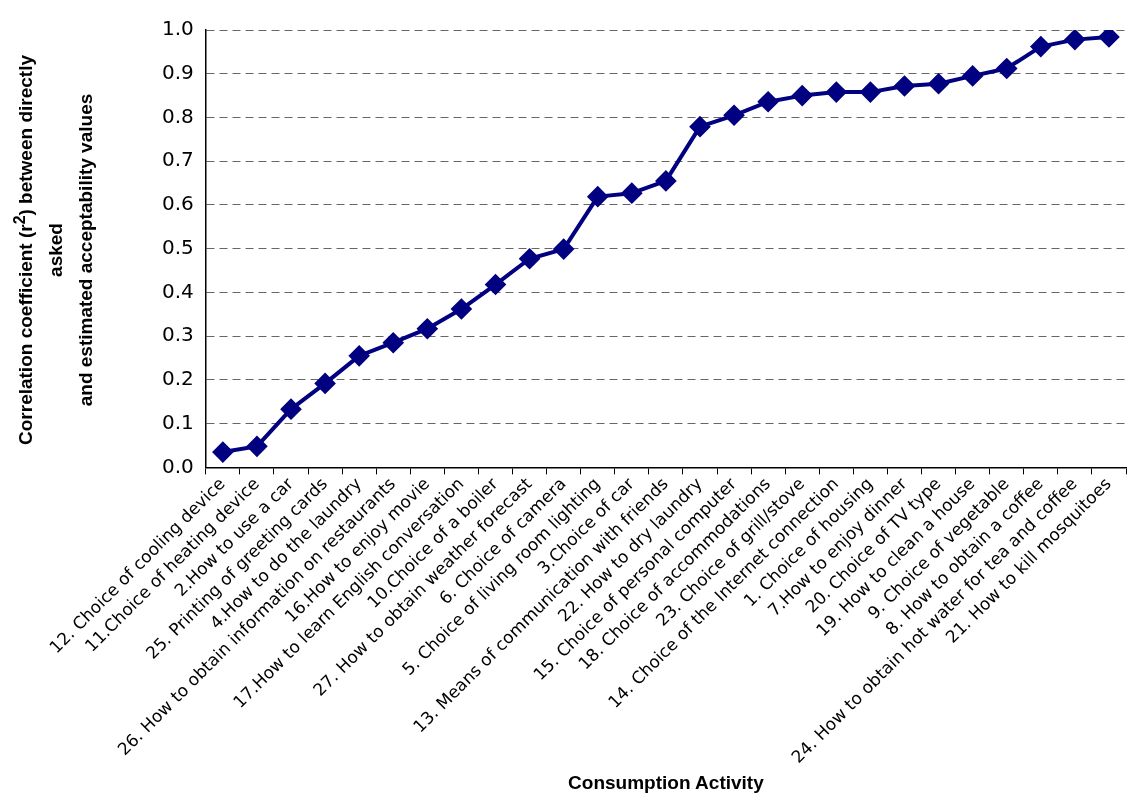 This screenshot has height=807, width=1138. I want to click on y-tick-label: 0.1, so click(177, 421).